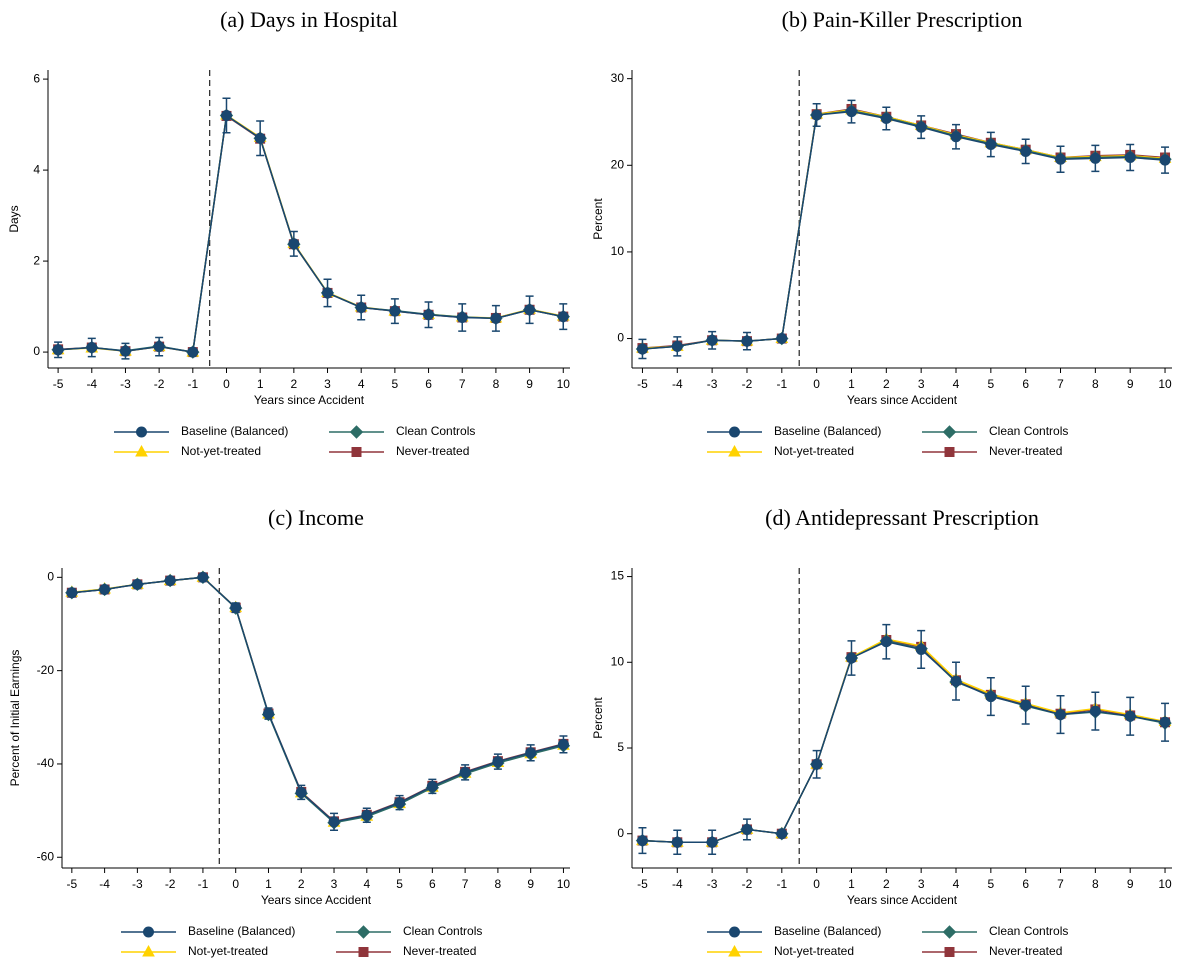 The width and height of the screenshot is (1179, 961). Describe the element at coordinates (309, 19) in the screenshot. I see `panel-title: (a) Days in Hospital` at that location.